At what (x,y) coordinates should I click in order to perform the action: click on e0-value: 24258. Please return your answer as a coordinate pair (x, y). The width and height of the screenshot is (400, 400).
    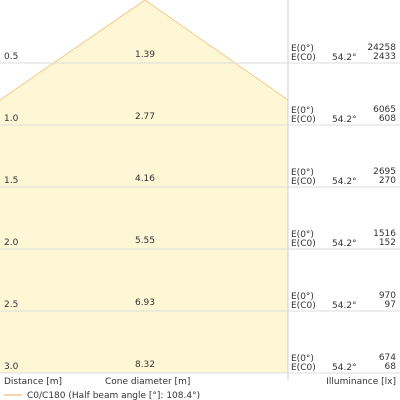
    Looking at the image, I should click on (381, 48).